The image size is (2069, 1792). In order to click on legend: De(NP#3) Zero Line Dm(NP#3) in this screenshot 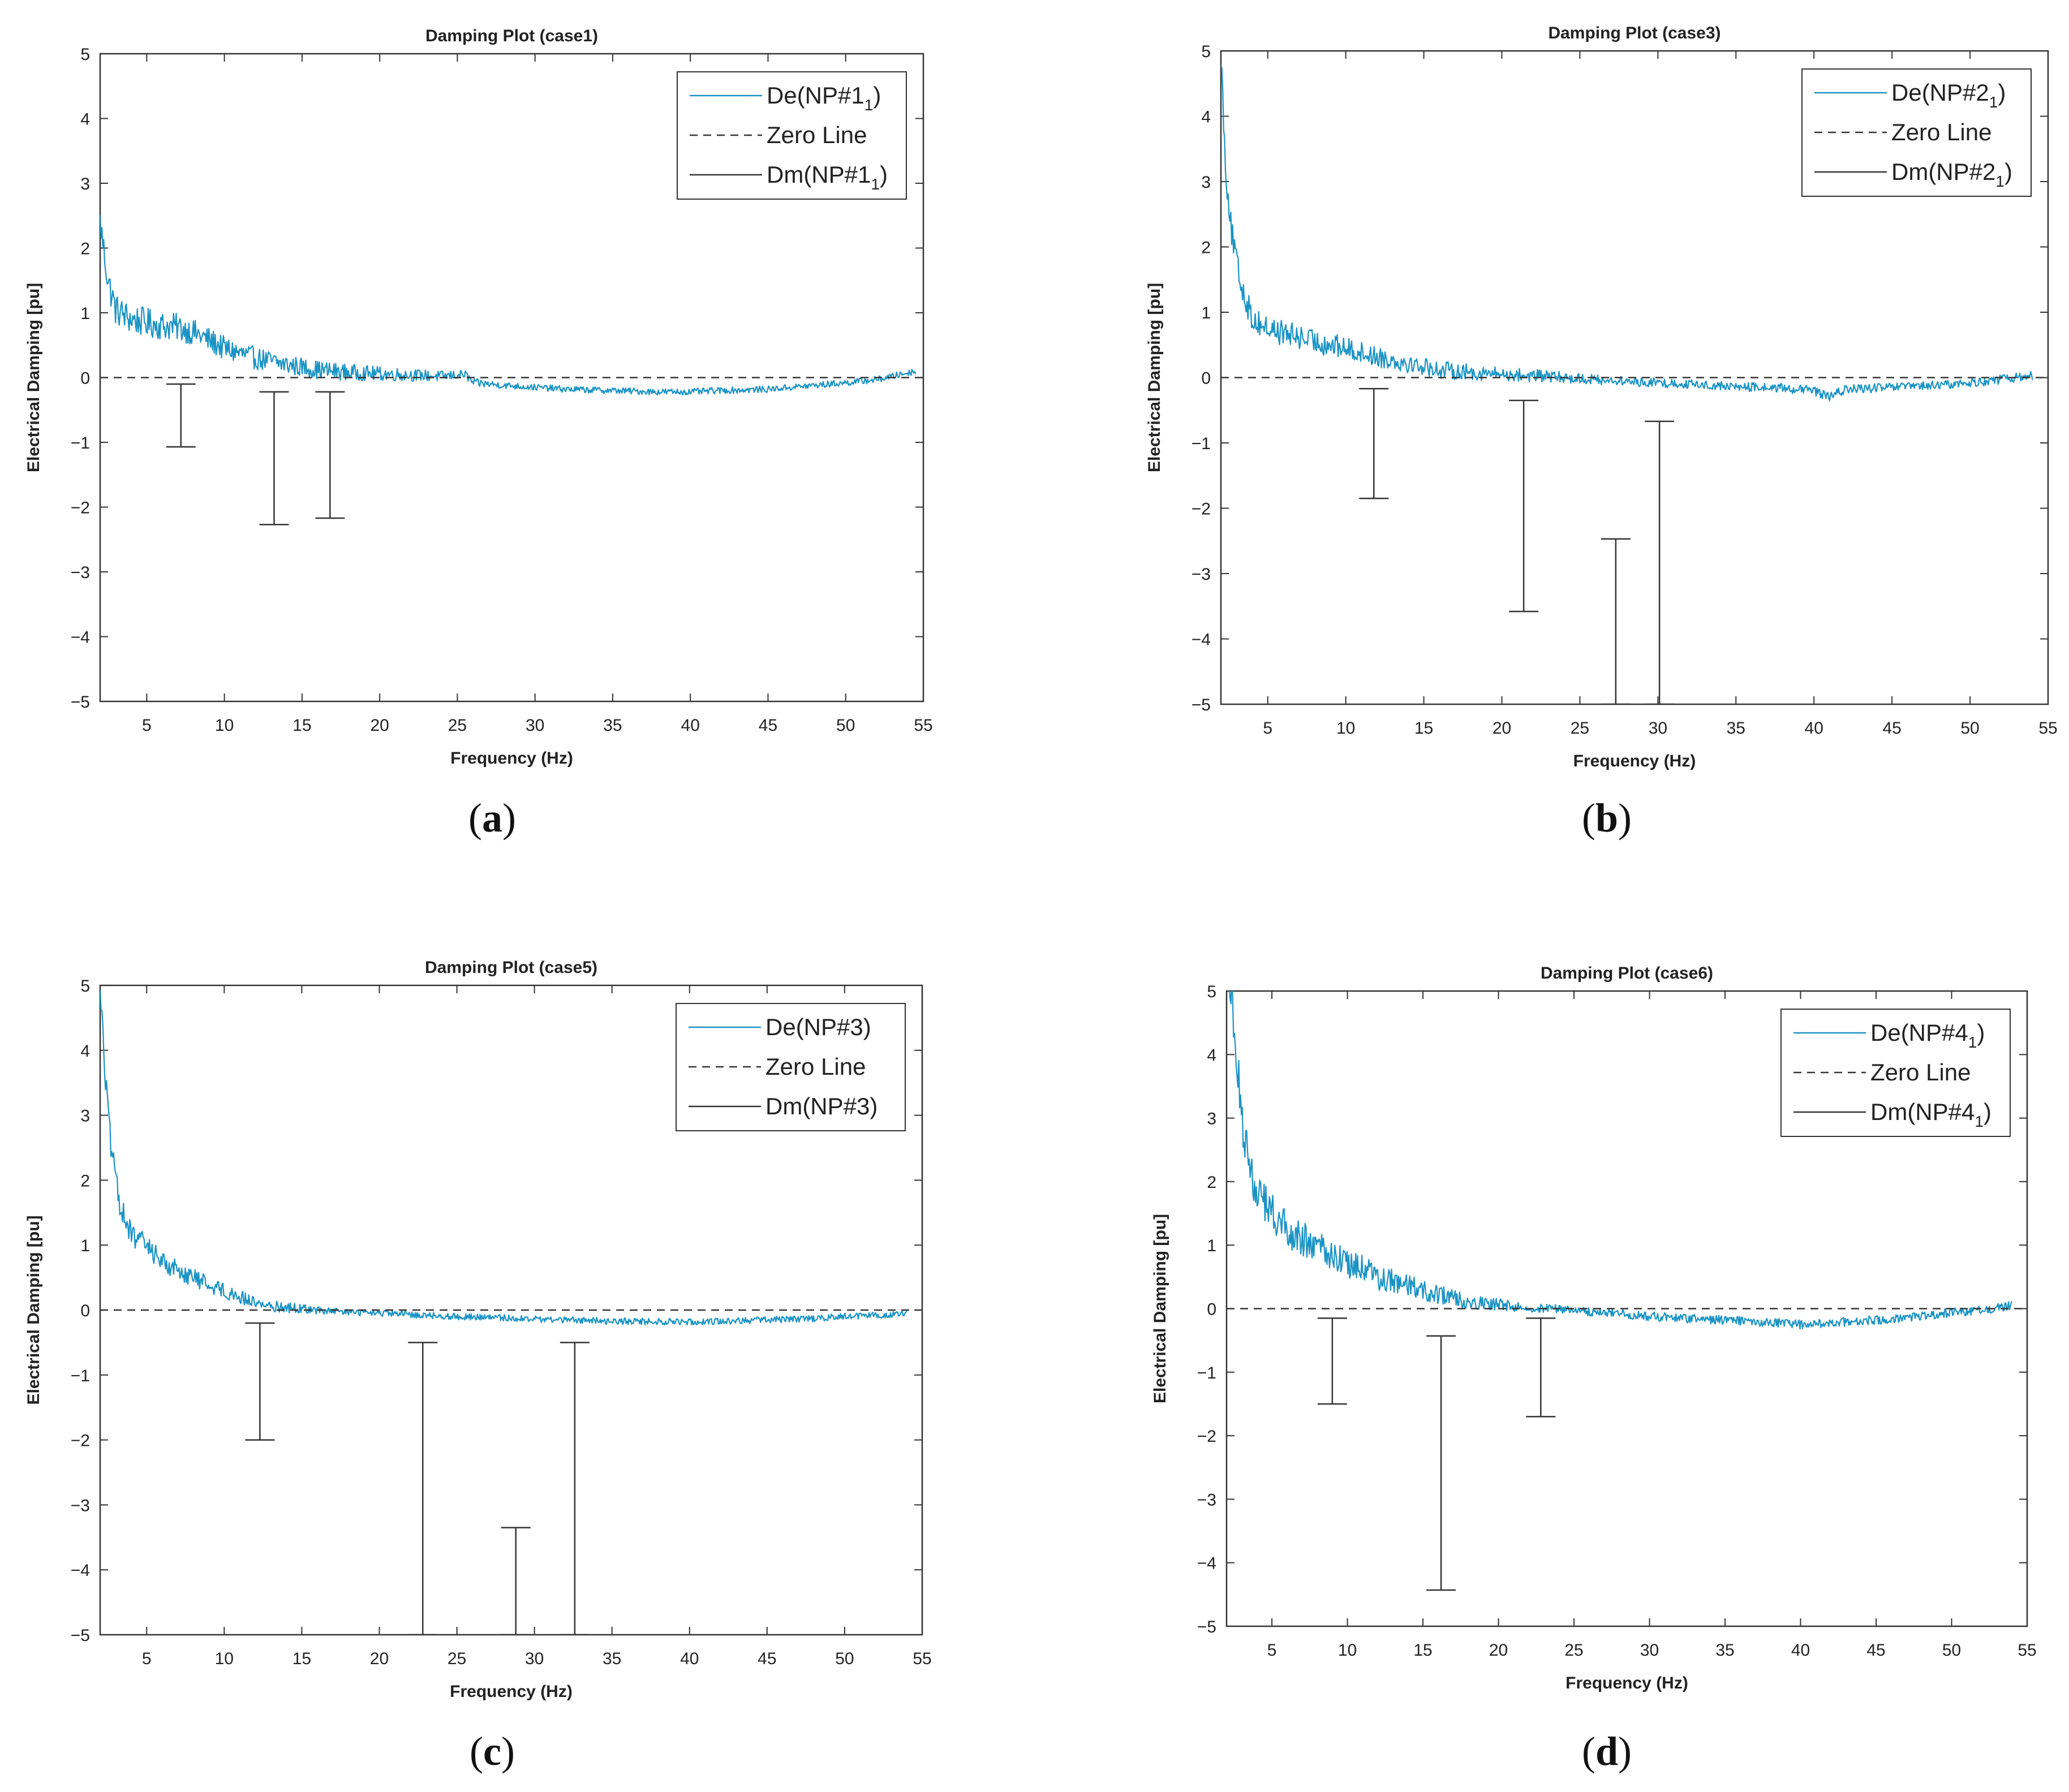, I will do `click(791, 1067)`.